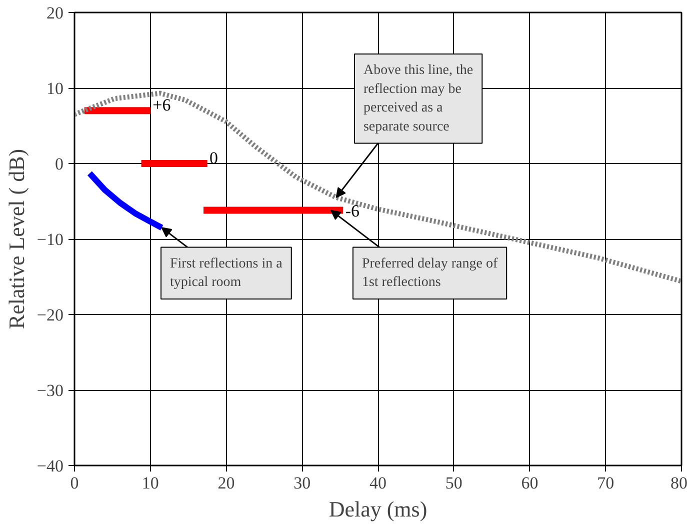 This screenshot has width=687, height=524. What do you see at coordinates (302, 483) in the screenshot?
I see `x-tick-label: 30` at bounding box center [302, 483].